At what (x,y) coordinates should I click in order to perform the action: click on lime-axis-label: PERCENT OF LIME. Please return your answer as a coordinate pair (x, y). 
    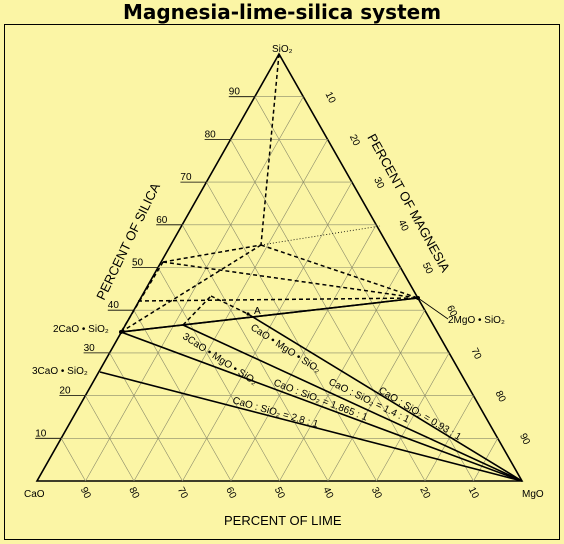
    Looking at the image, I should click on (283, 520).